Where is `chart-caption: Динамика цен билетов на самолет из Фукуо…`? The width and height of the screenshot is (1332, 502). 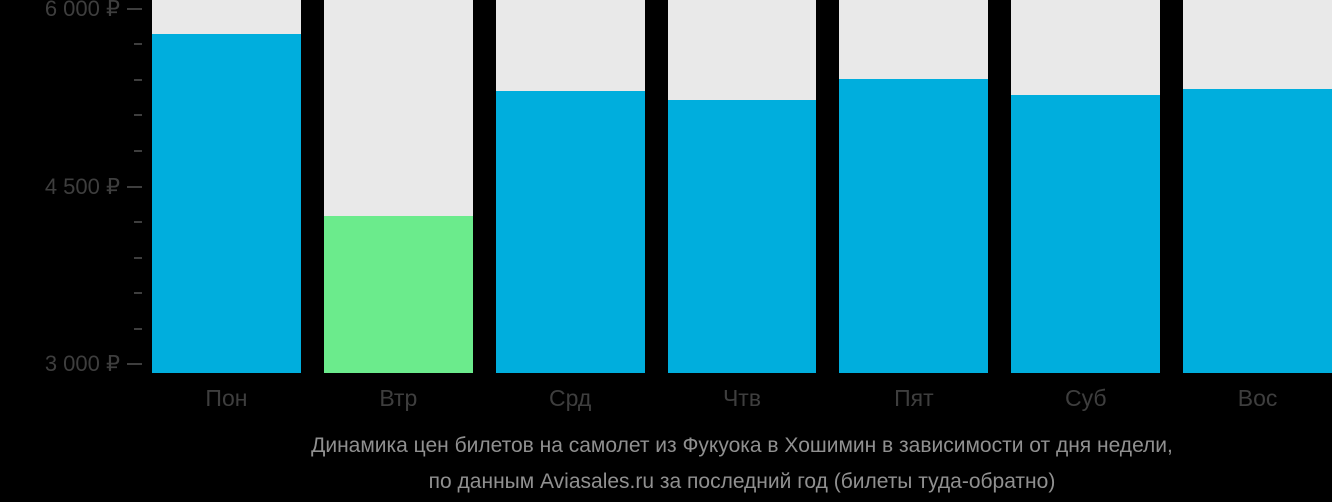 chart-caption: Динамика цен билетов на самолет из Фукуо… is located at coordinates (742, 464).